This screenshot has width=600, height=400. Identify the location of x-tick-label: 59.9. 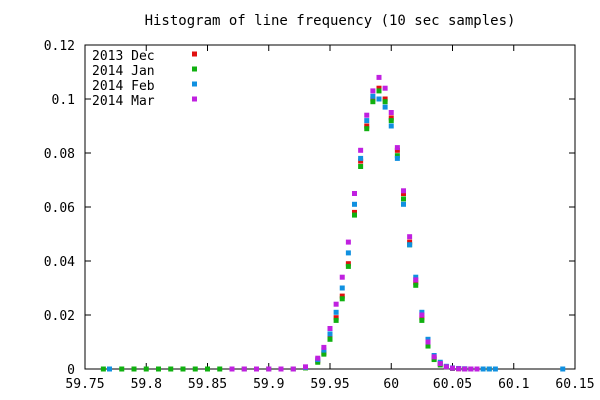
(268, 384).